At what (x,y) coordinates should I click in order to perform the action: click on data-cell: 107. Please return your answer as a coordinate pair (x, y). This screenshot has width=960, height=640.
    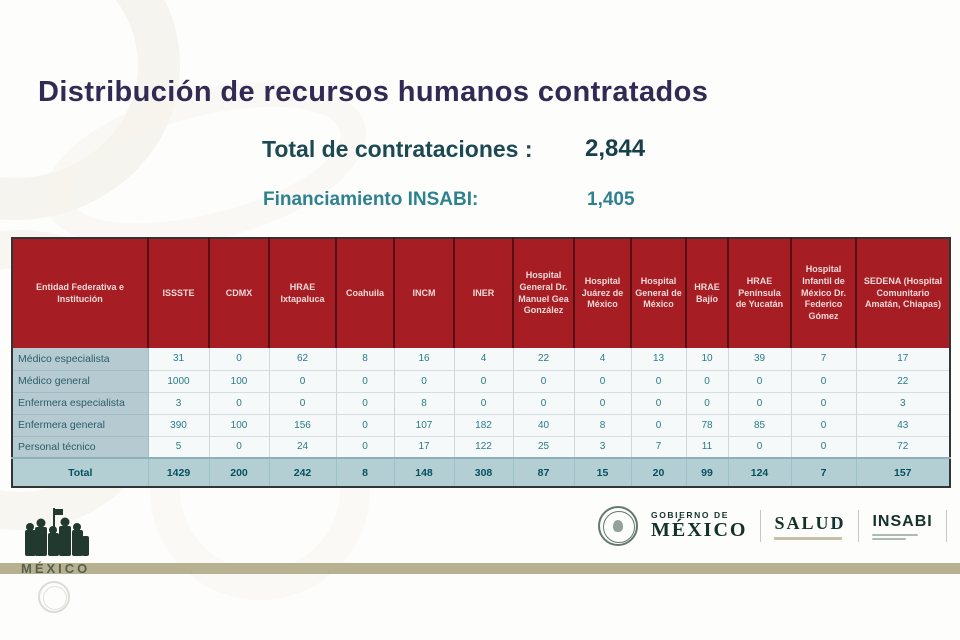
    Looking at the image, I should click on (424, 425).